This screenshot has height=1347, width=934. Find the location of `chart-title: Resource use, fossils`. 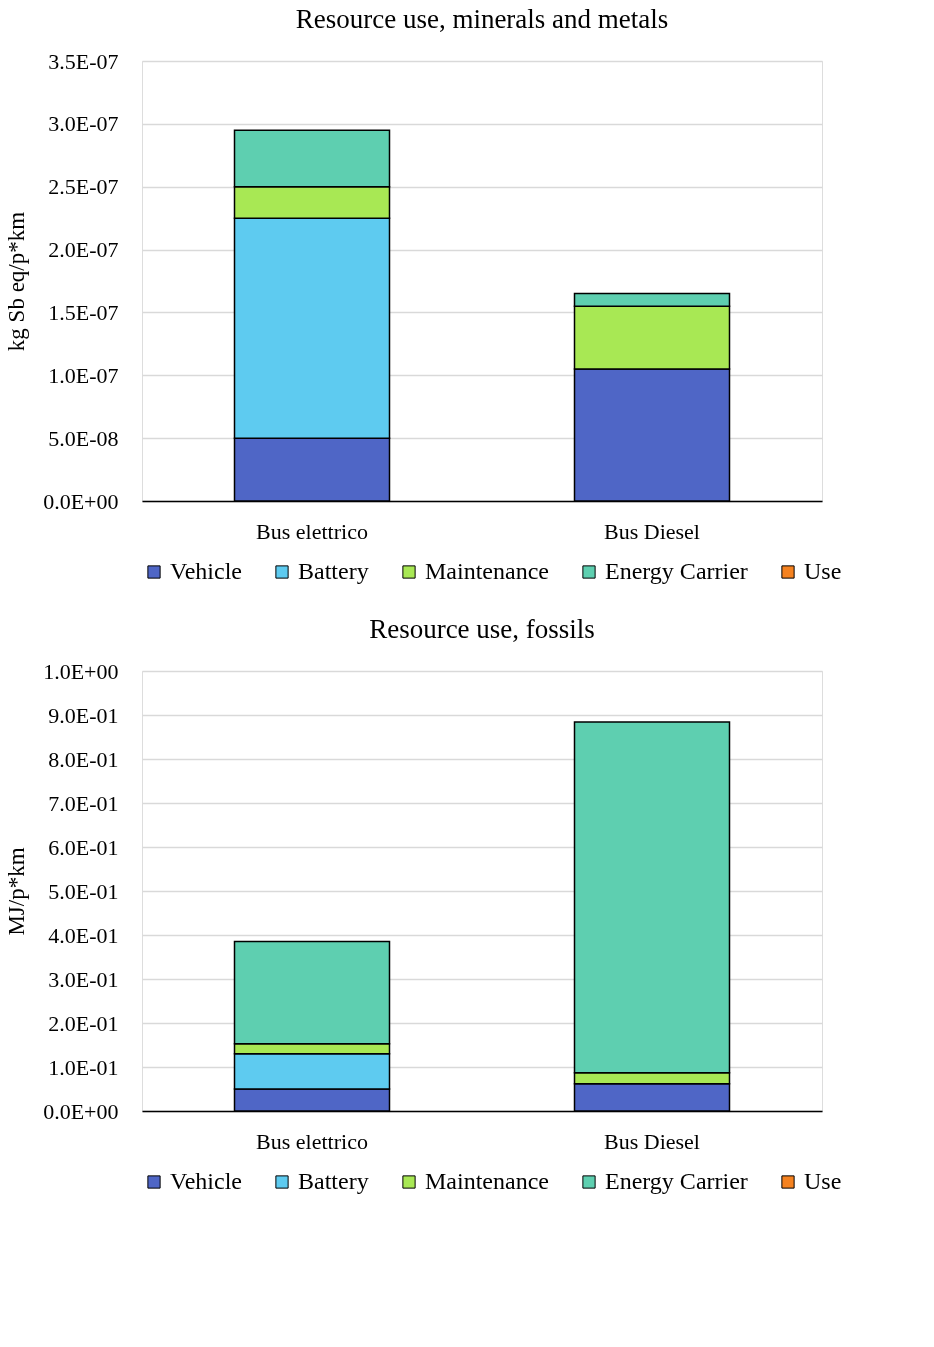

chart-title: Resource use, fossils is located at coordinates (482, 629).